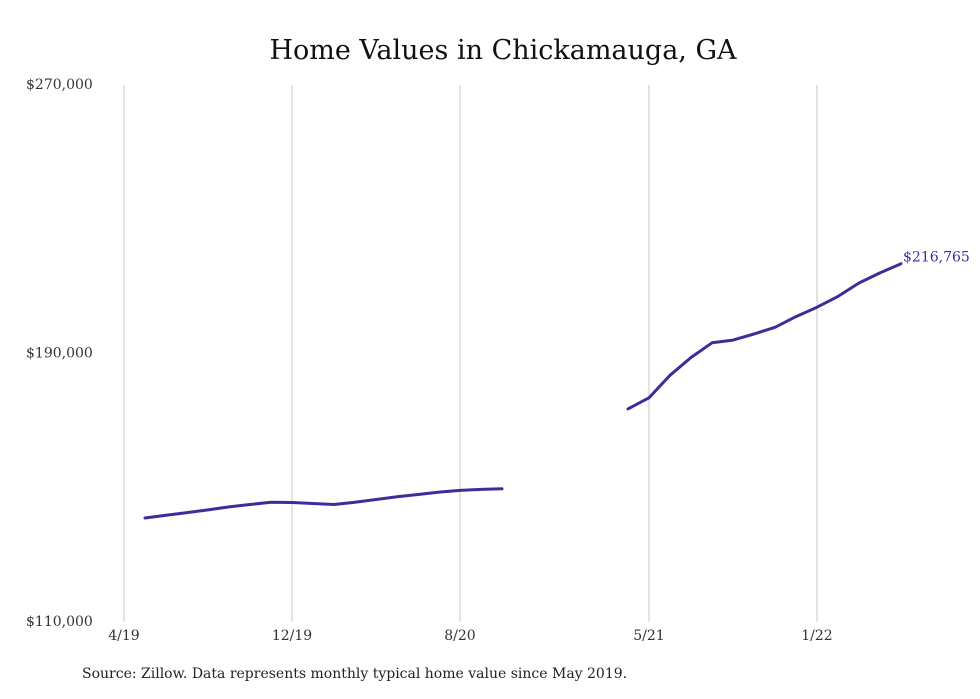 The width and height of the screenshot is (980, 699). Describe the element at coordinates (503, 50) in the screenshot. I see `chart-title: Home Values in Chickamauga, GA` at that location.